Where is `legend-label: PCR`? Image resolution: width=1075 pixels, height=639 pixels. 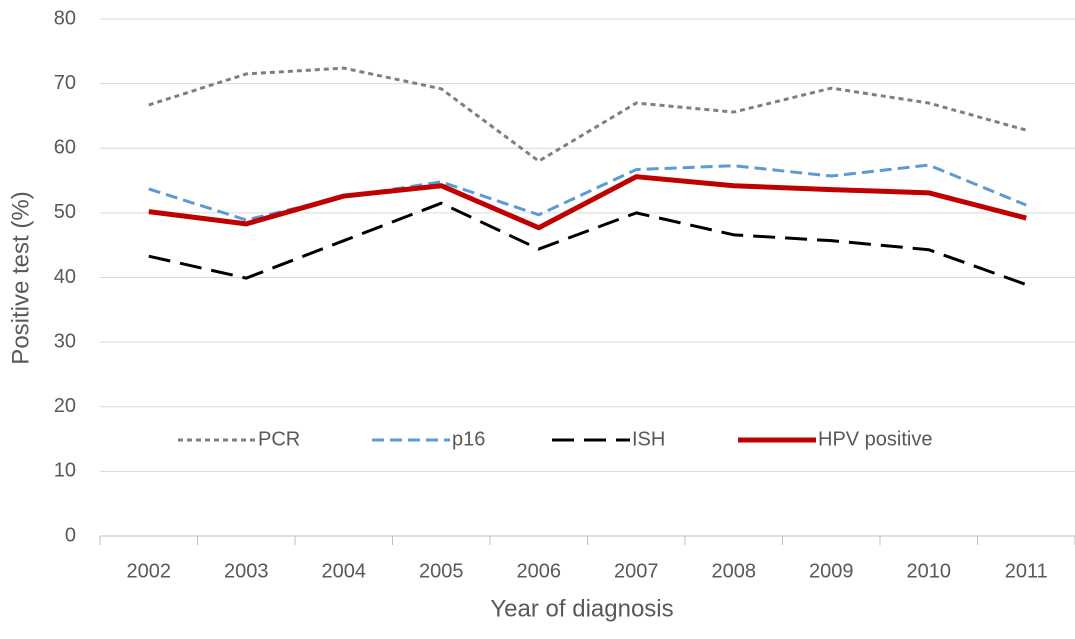
legend-label: PCR is located at coordinates (279, 439).